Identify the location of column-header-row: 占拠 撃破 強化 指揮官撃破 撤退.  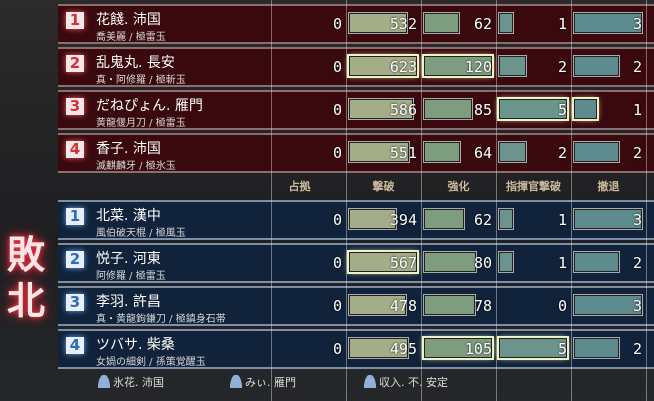
(327, 185).